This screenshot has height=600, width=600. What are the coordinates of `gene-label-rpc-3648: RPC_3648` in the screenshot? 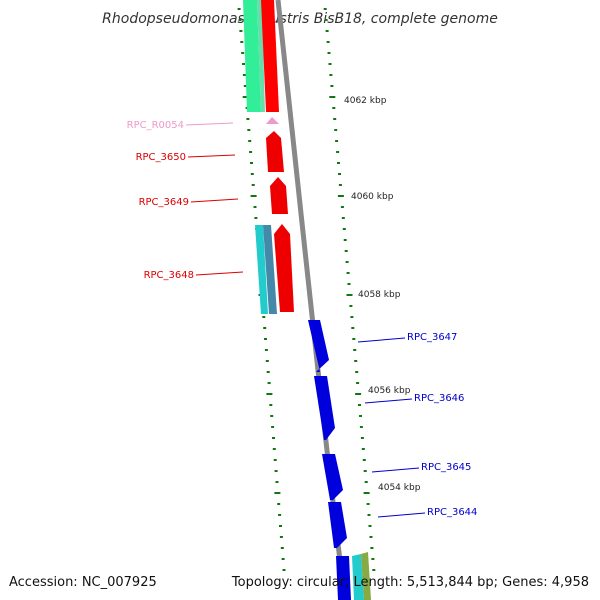 It's located at (169, 275).